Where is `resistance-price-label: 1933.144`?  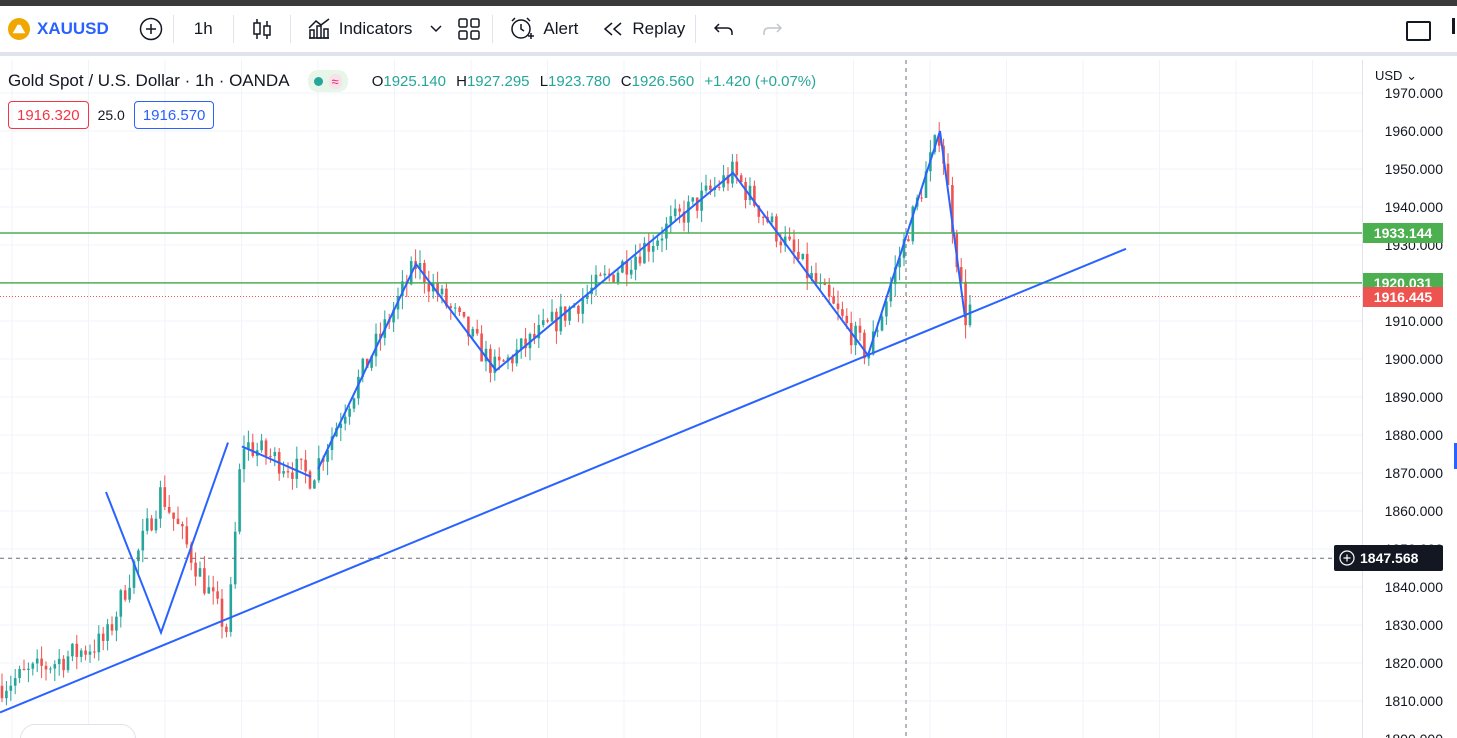 resistance-price-label: 1933.144 is located at coordinates (1403, 233).